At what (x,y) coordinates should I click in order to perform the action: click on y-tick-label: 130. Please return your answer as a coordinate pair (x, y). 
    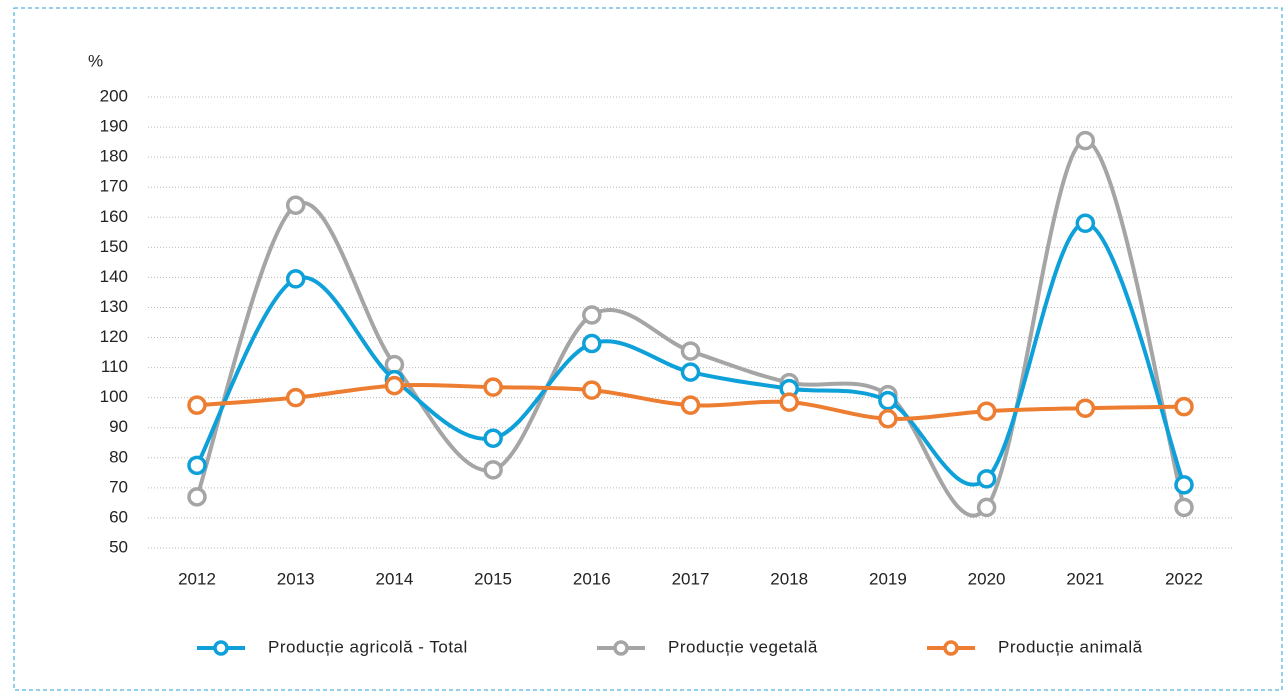
    Looking at the image, I should click on (114, 306).